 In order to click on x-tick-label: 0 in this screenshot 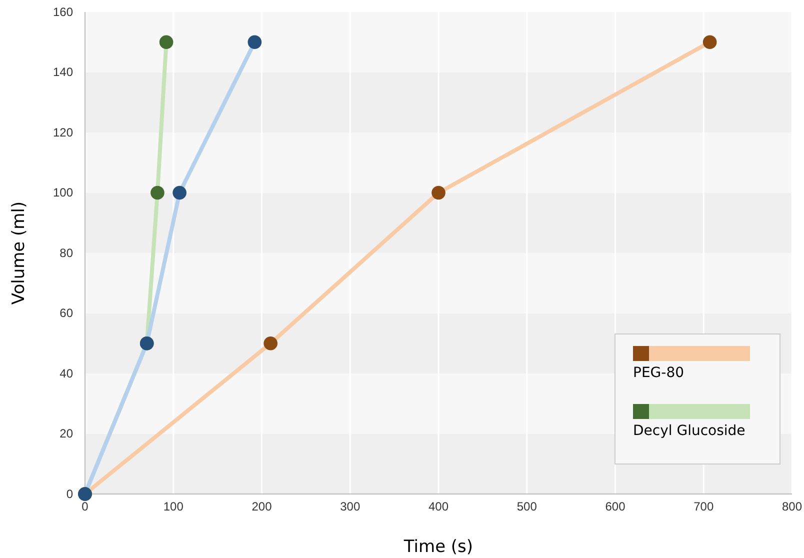, I will do `click(85, 507)`.